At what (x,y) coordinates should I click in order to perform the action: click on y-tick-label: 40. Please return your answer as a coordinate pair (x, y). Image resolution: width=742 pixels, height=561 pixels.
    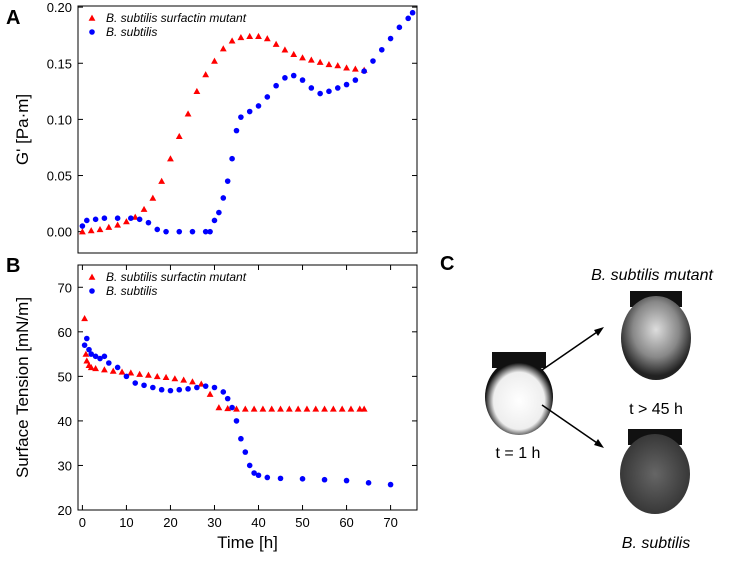
    Looking at the image, I should click on (65, 421).